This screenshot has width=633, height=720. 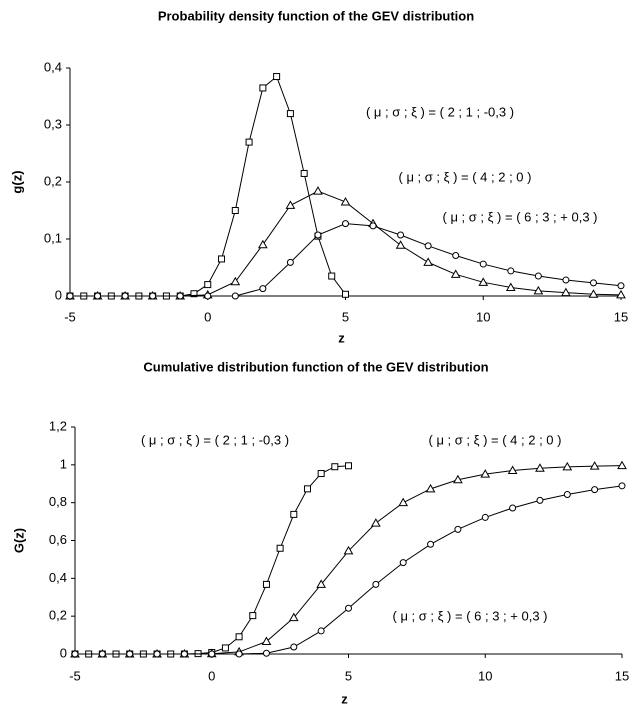 I want to click on annotation: ( μ ; σ ; ξ ) = ( 6 ; 3 ; + 0,3 ), so click(x=520, y=216).